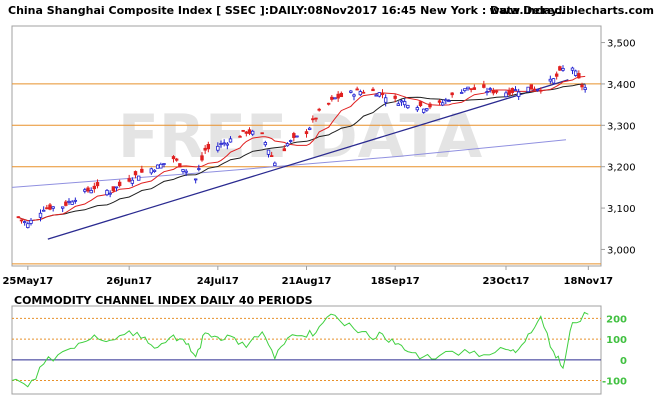 Image resolution: width=660 pixels, height=400 pixels. Describe the element at coordinates (621, 126) in the screenshot. I see `price-y-tick-label-3: 3,300` at that location.